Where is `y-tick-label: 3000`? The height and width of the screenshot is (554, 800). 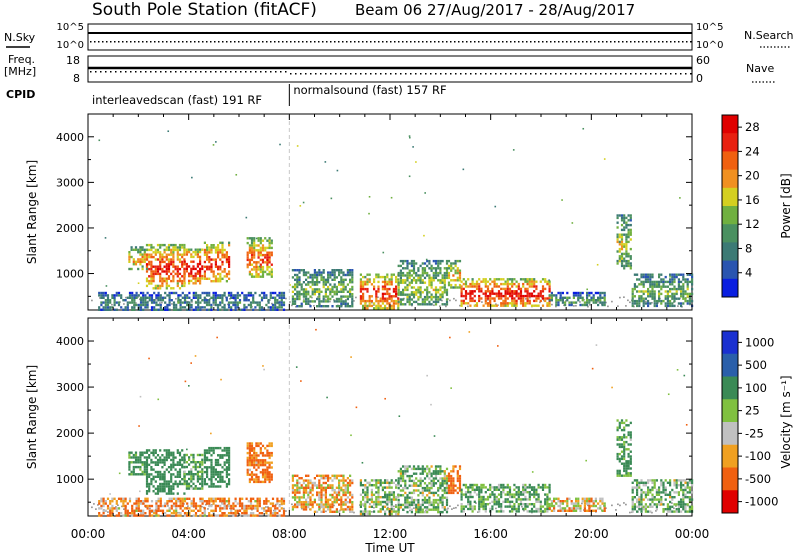 y-tick-label: 3000 is located at coordinates (70, 182).